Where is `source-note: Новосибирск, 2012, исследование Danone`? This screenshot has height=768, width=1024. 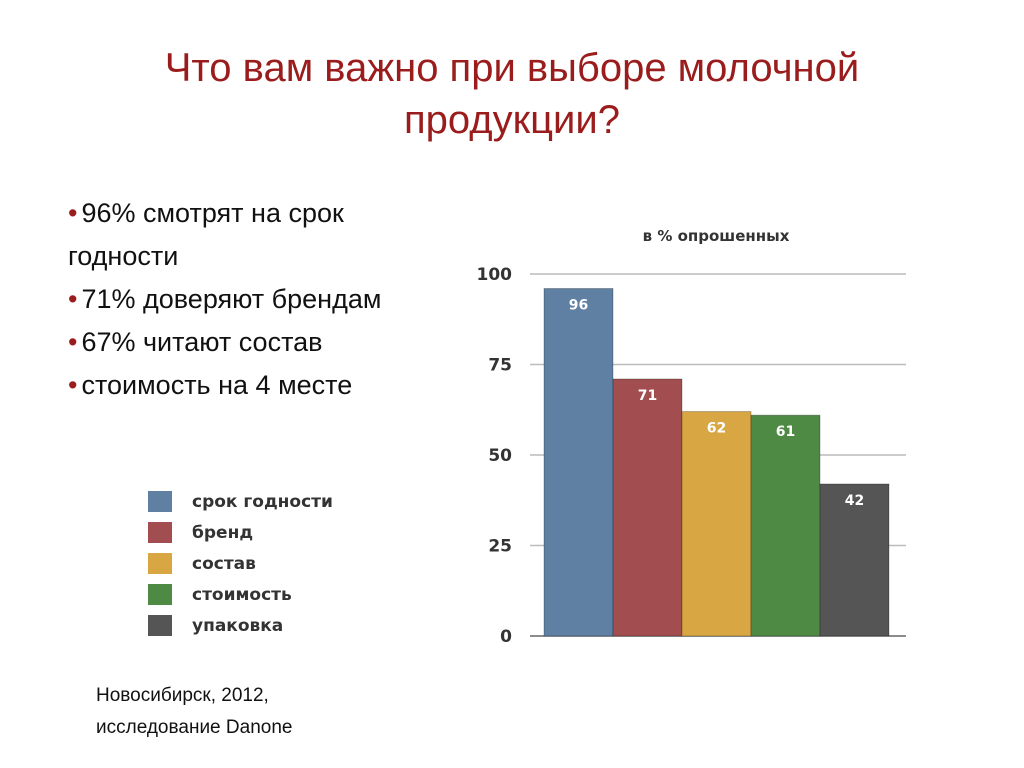
source-note: Новосибирск, 2012, исследование Danone is located at coordinates (194, 712).